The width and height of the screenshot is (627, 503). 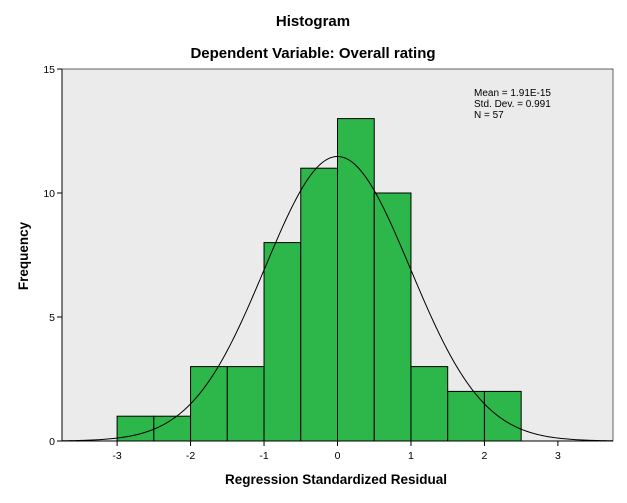 I want to click on stats-n: N = 57, so click(x=489, y=115).